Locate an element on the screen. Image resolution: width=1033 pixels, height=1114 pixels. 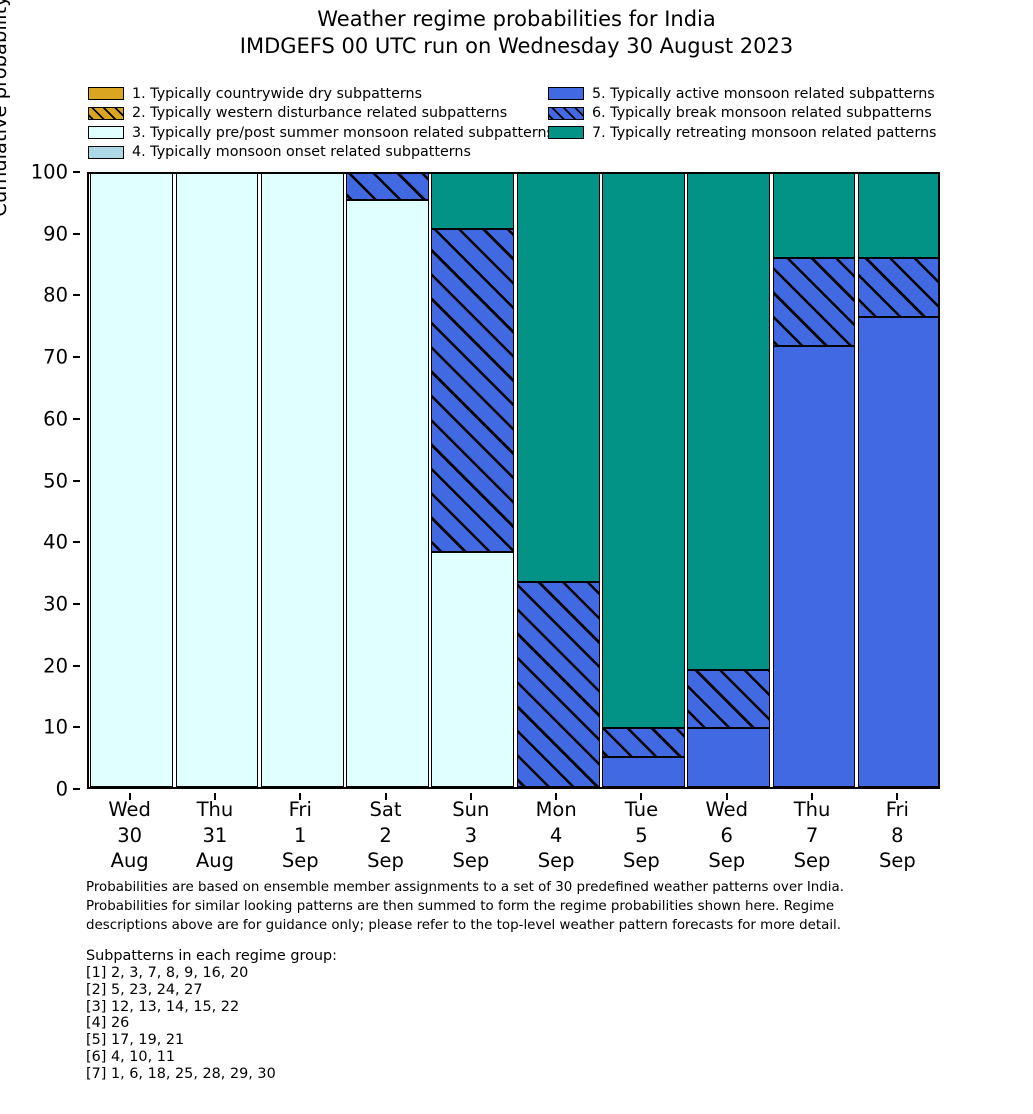
x-tick-label-group: Fri 1 Sep is located at coordinates (300, 835).